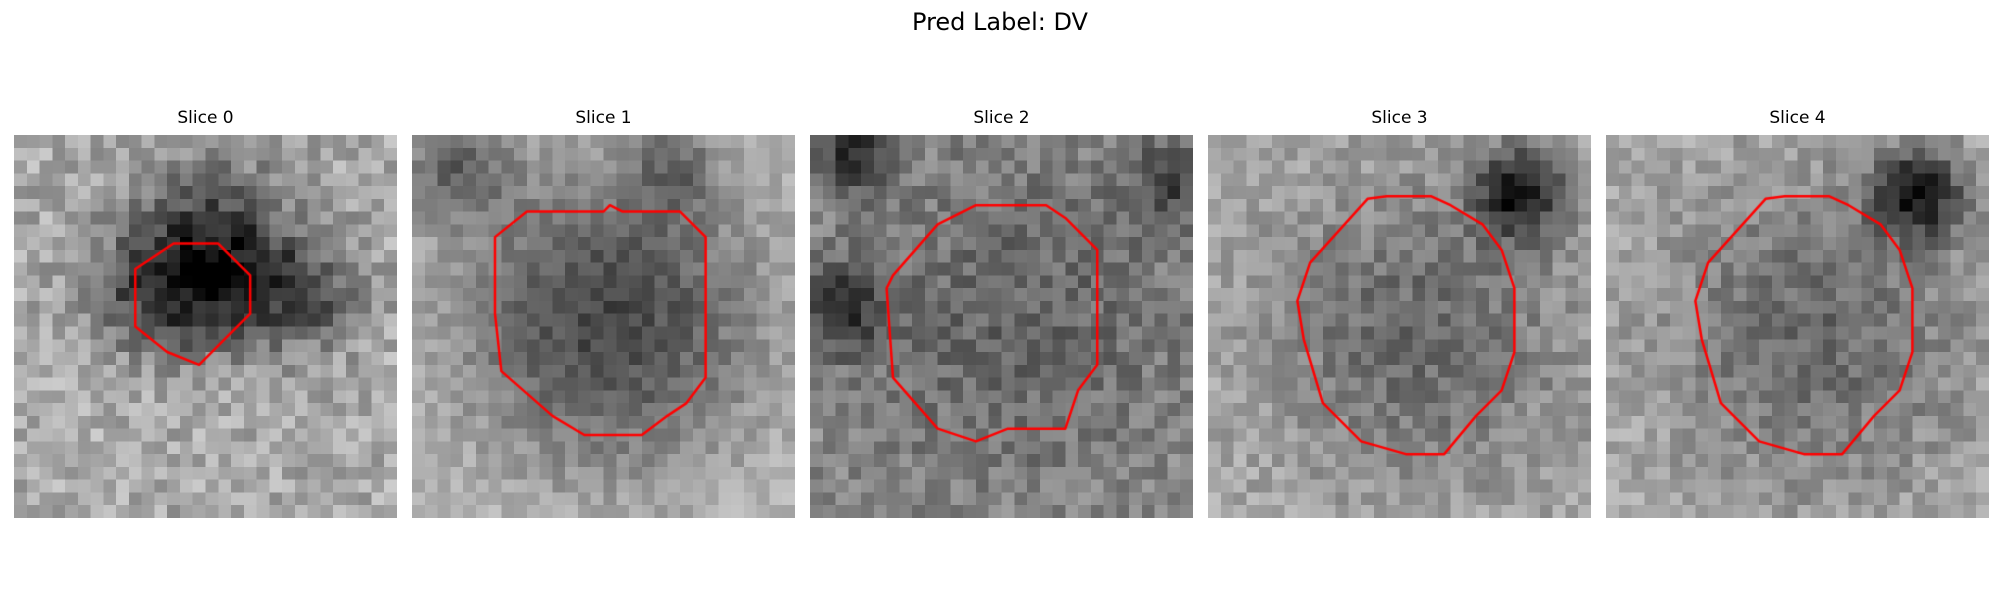 The image size is (2000, 600). Describe the element at coordinates (205, 118) in the screenshot. I see `slice-title: Slice 0` at that location.